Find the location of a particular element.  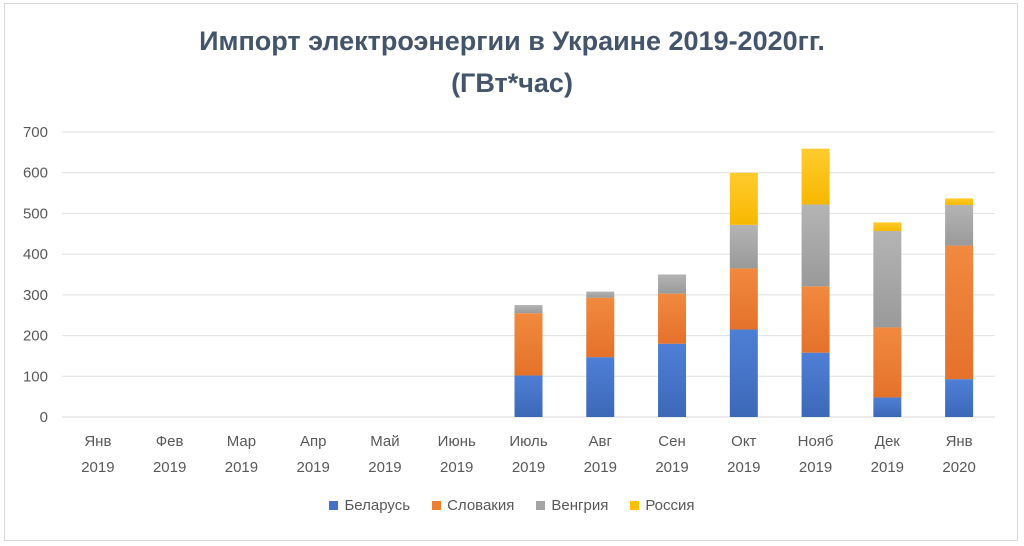

x-tick-month: Фев is located at coordinates (170, 441).